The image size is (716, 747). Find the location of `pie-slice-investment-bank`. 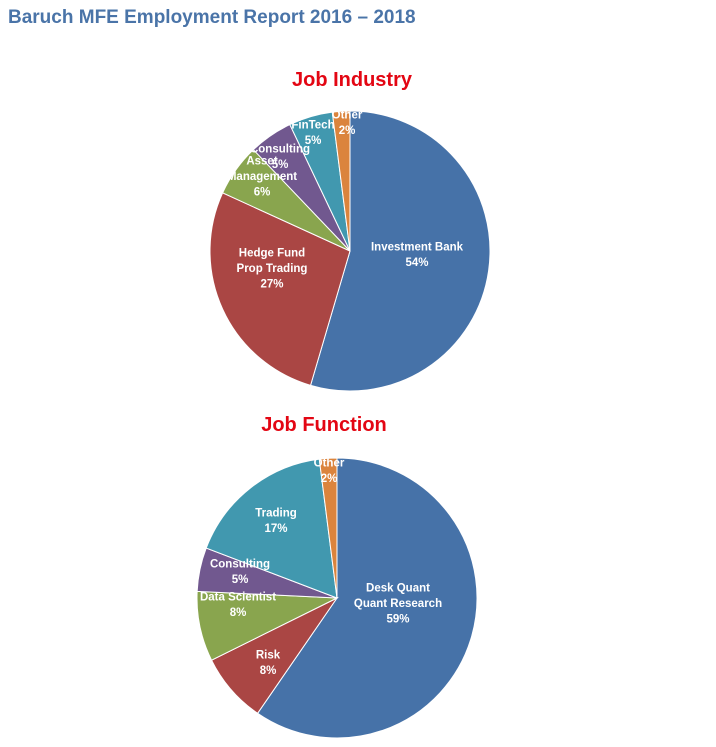

pie-slice-investment-bank is located at coordinates (400, 251).